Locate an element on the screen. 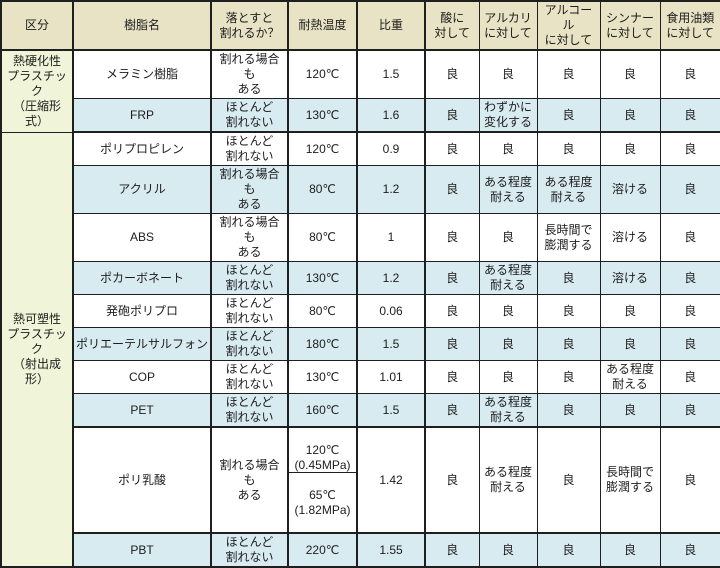  specific-gravity-cell: 1.6 is located at coordinates (391, 115).